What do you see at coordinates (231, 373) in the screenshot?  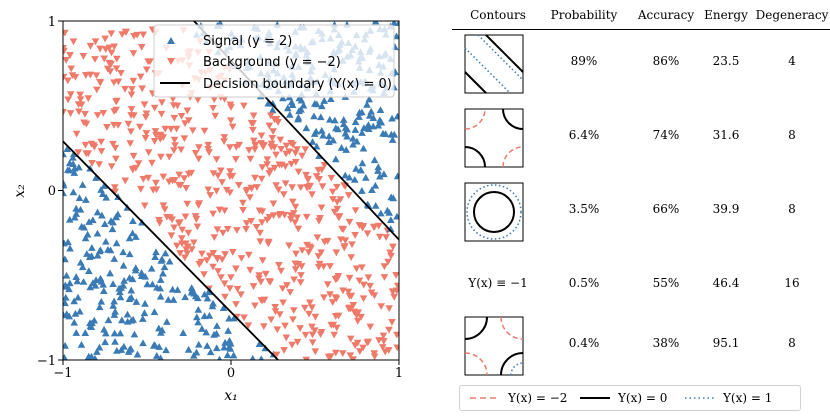 I see `x-tick-label: 0` at bounding box center [231, 373].